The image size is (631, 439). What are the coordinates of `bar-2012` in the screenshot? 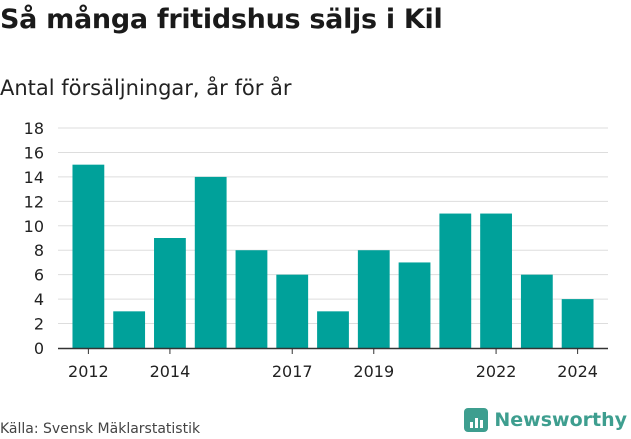 It's located at (88, 256).